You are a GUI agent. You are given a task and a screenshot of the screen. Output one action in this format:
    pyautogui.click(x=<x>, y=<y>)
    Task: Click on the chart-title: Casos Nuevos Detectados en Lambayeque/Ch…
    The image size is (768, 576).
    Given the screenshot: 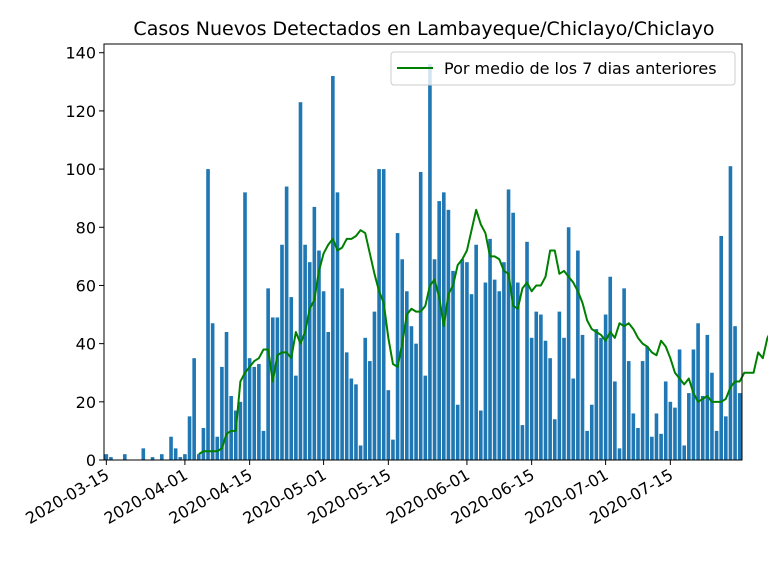 What is the action you would take?
    pyautogui.click(x=423, y=29)
    